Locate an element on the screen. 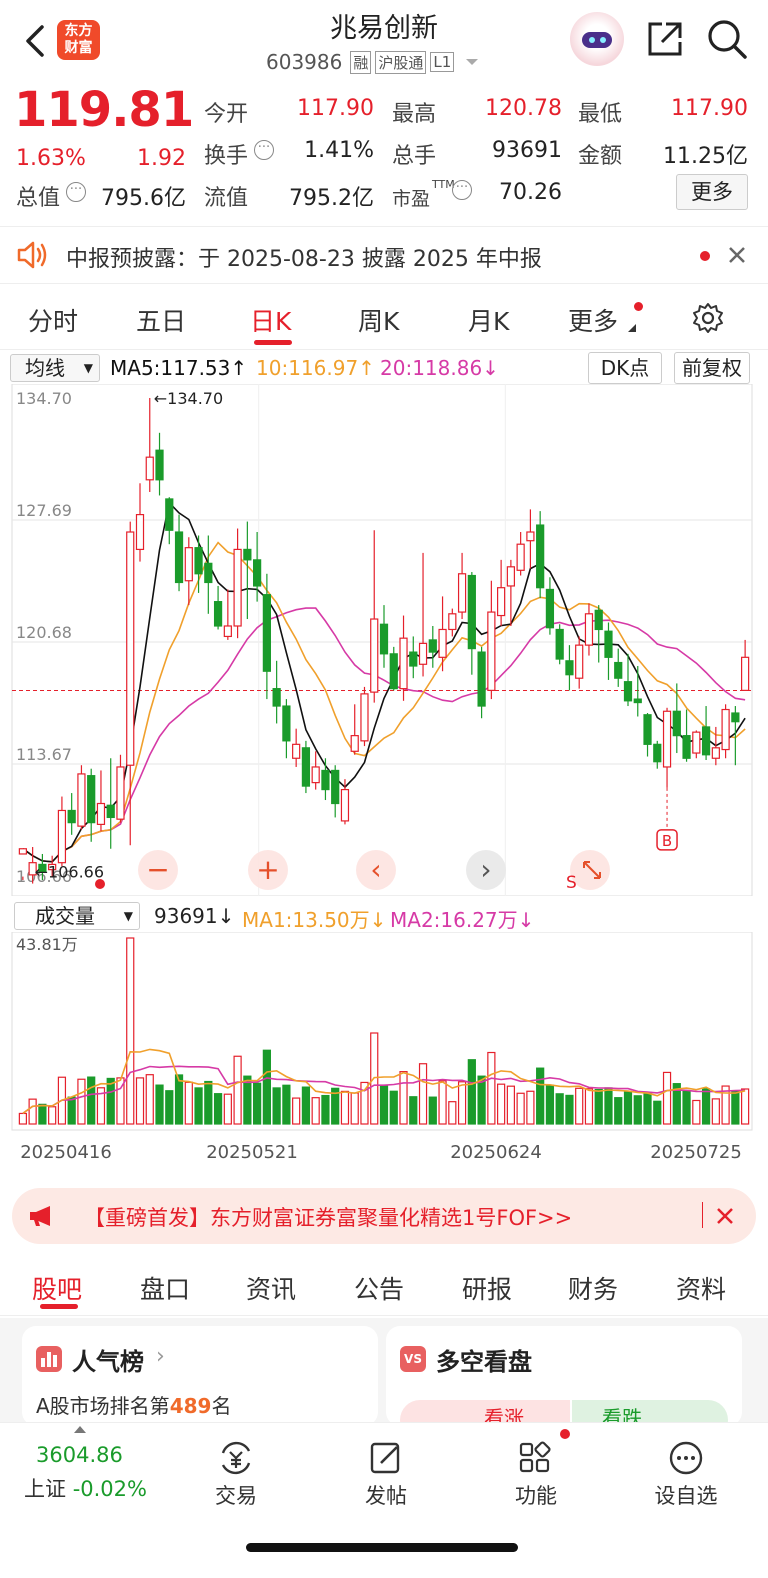 This screenshot has height=1578, width=768. bear-button: 看跌 is located at coordinates (650, 1413).